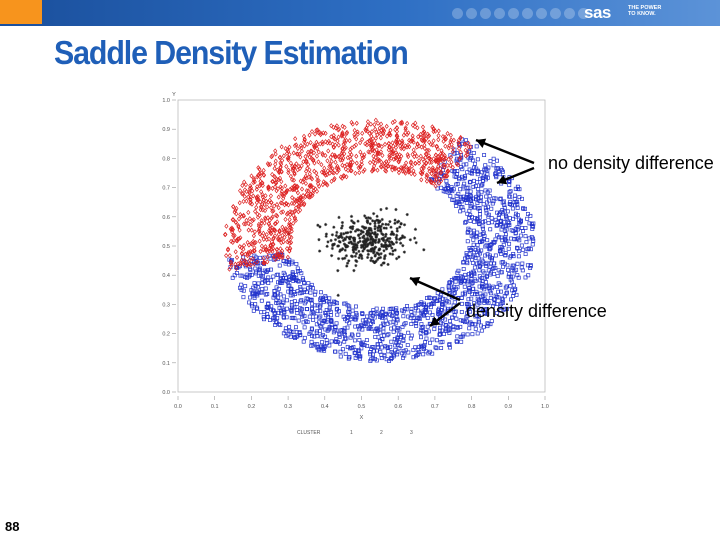  I want to click on arrow-density-2-head, so click(435, 321).